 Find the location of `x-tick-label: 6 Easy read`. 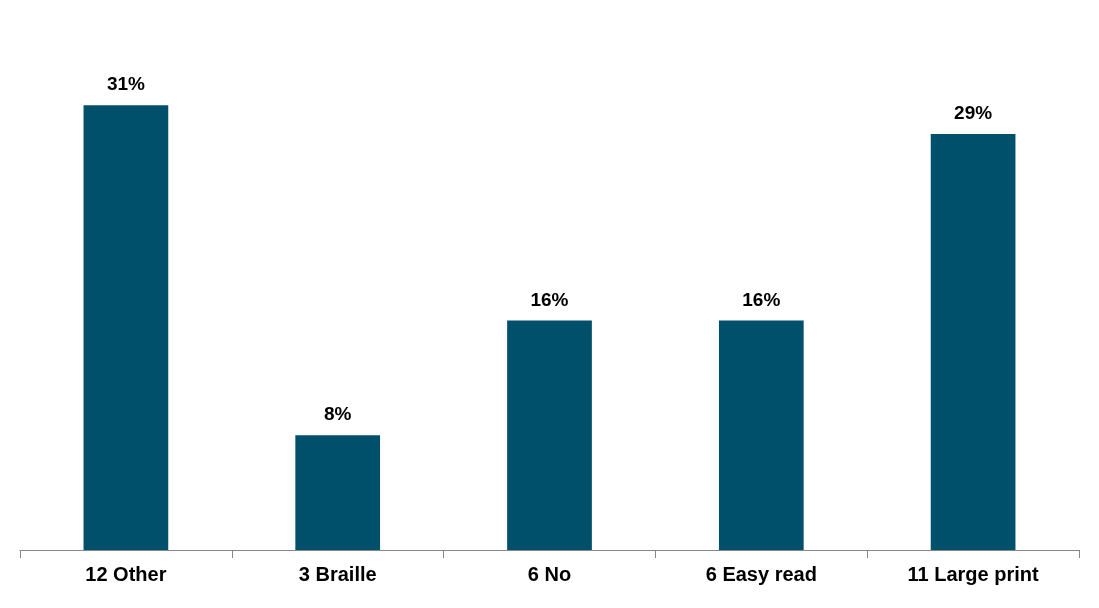

x-tick-label: 6 Easy read is located at coordinates (761, 574).